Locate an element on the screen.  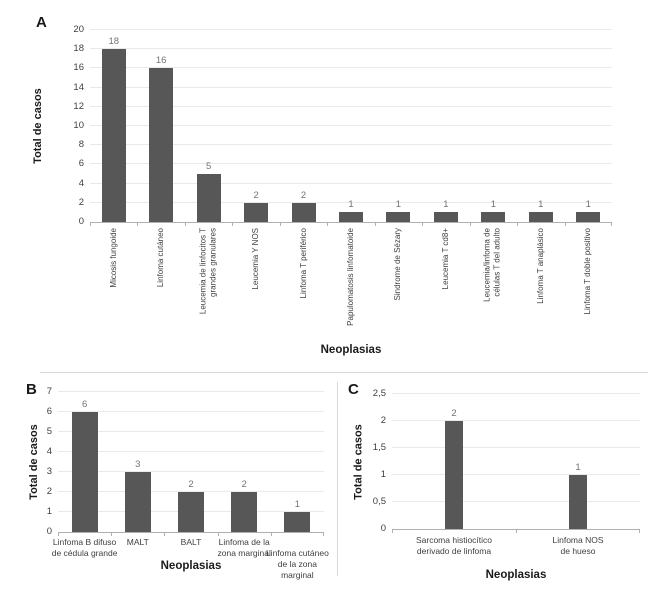
y-tick-label: 6 is located at coordinates (81, 164).